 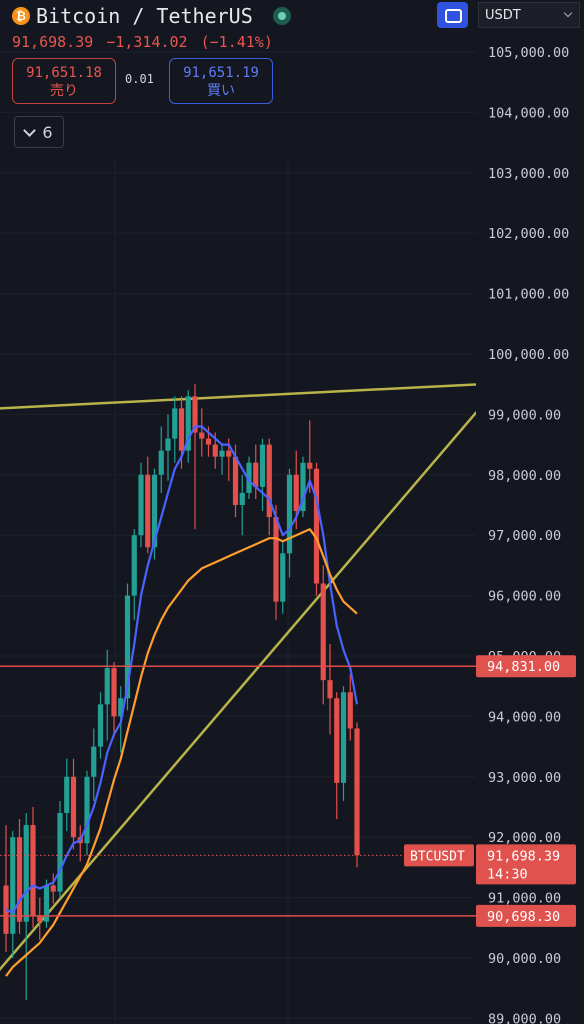 What do you see at coordinates (528, 234) in the screenshot?
I see `y-tick-label: 102,000.00` at bounding box center [528, 234].